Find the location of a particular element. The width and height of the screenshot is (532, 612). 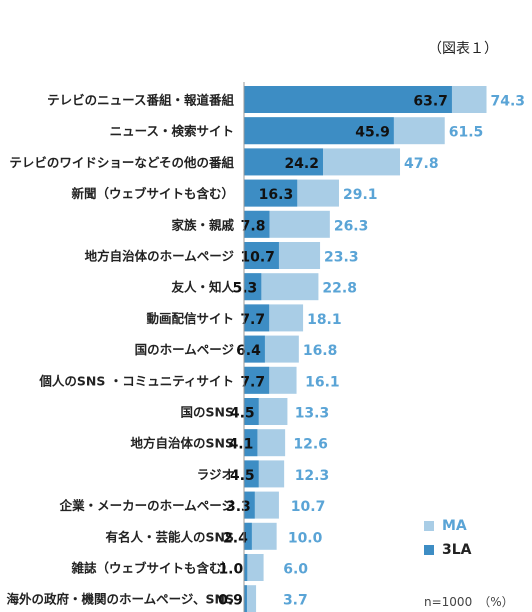

category-label: 家族・親戚 is located at coordinates (202, 224).